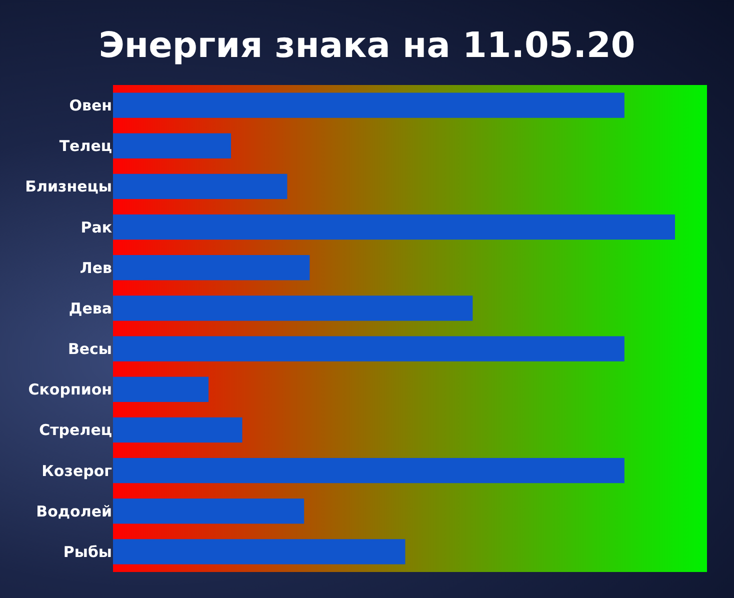  What do you see at coordinates (90, 308) in the screenshot?
I see `y-tick-label: Дева` at bounding box center [90, 308].